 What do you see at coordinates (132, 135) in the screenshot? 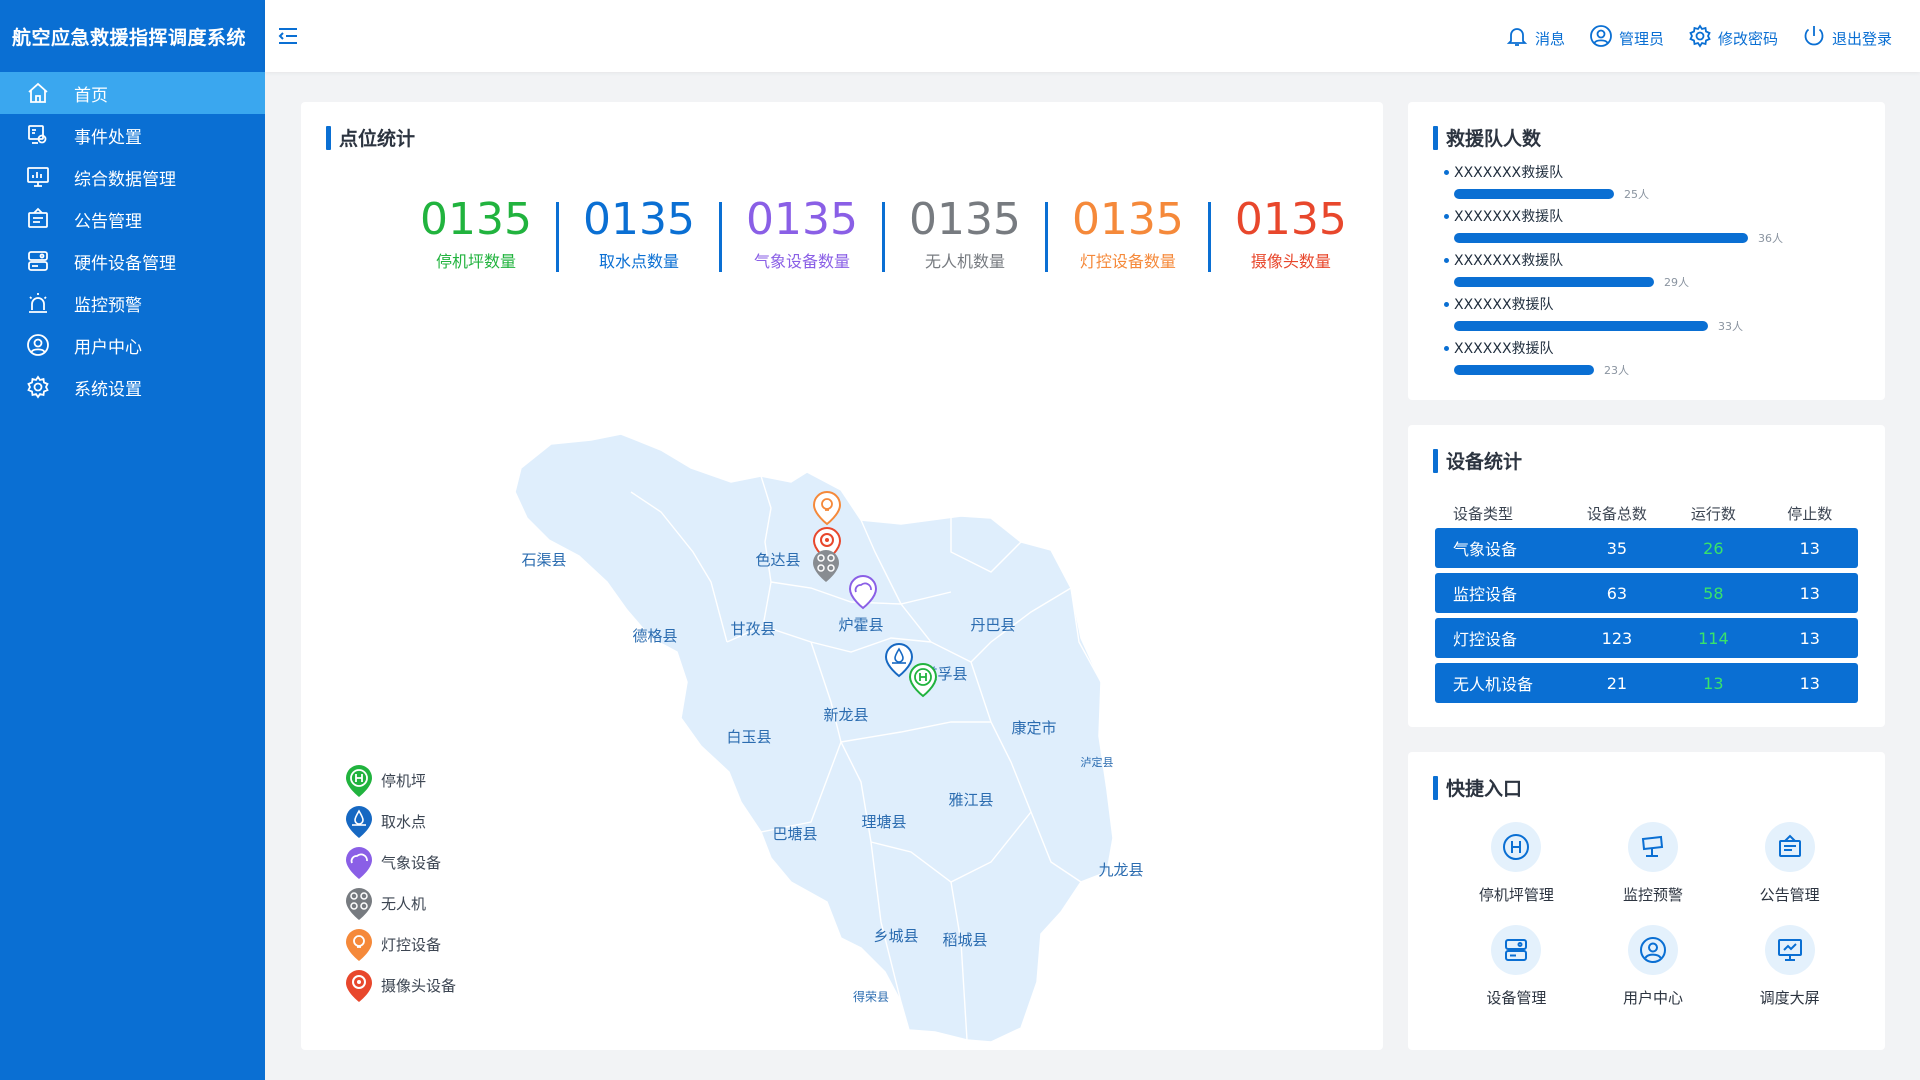
I see `sidebar-item-events: 事件处置` at bounding box center [132, 135].